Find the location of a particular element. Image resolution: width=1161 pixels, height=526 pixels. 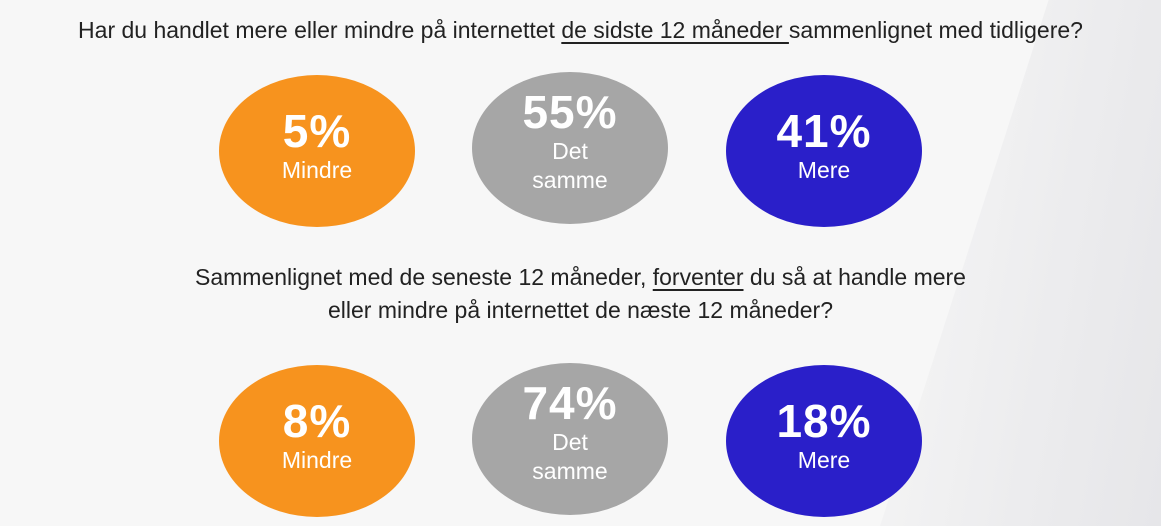

q2-mere-value: 18% is located at coordinates (824, 421).